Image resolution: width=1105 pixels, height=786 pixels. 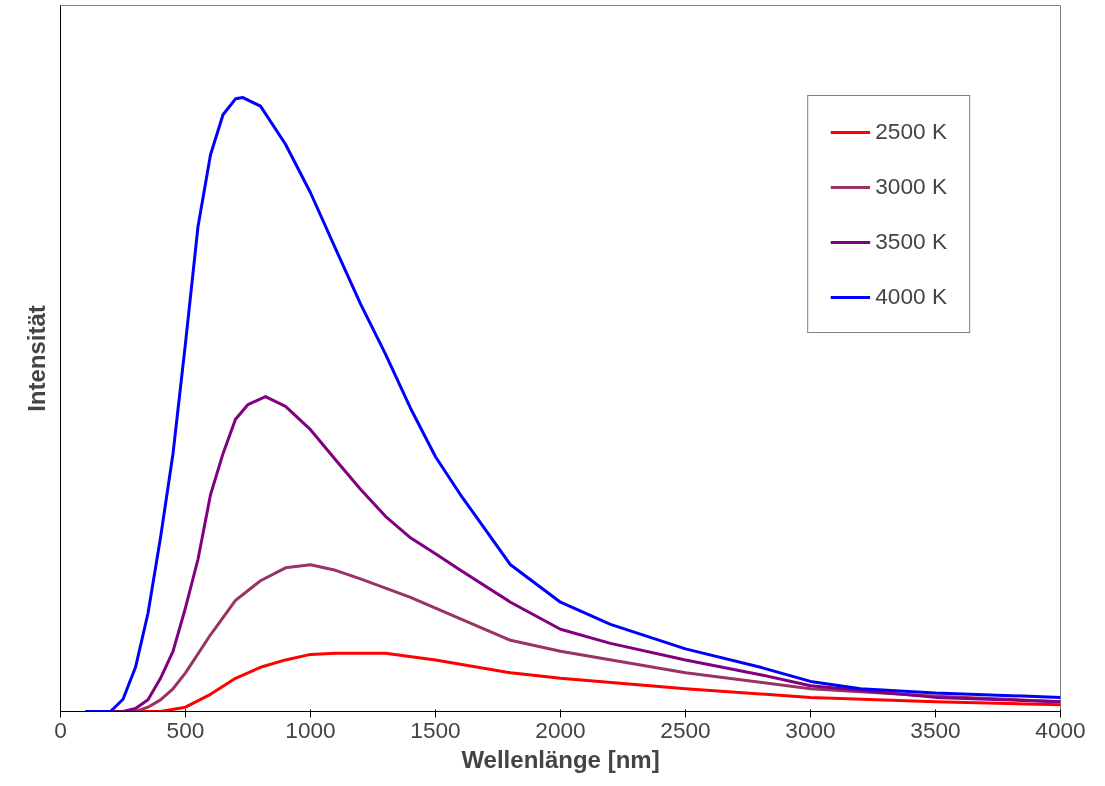 I want to click on x-tick-label: 2500, so click(x=685, y=729).